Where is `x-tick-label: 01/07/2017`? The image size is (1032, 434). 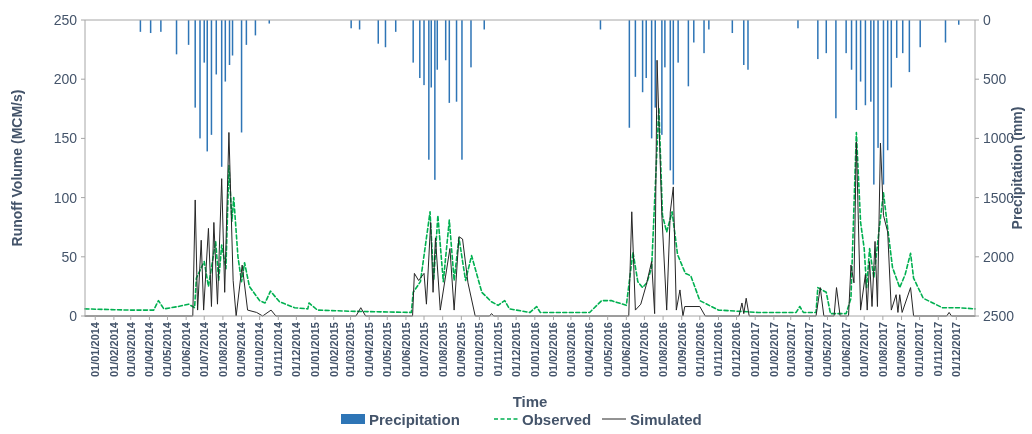
x-tick-label: 01/07/2017 is located at coordinates (864, 350).